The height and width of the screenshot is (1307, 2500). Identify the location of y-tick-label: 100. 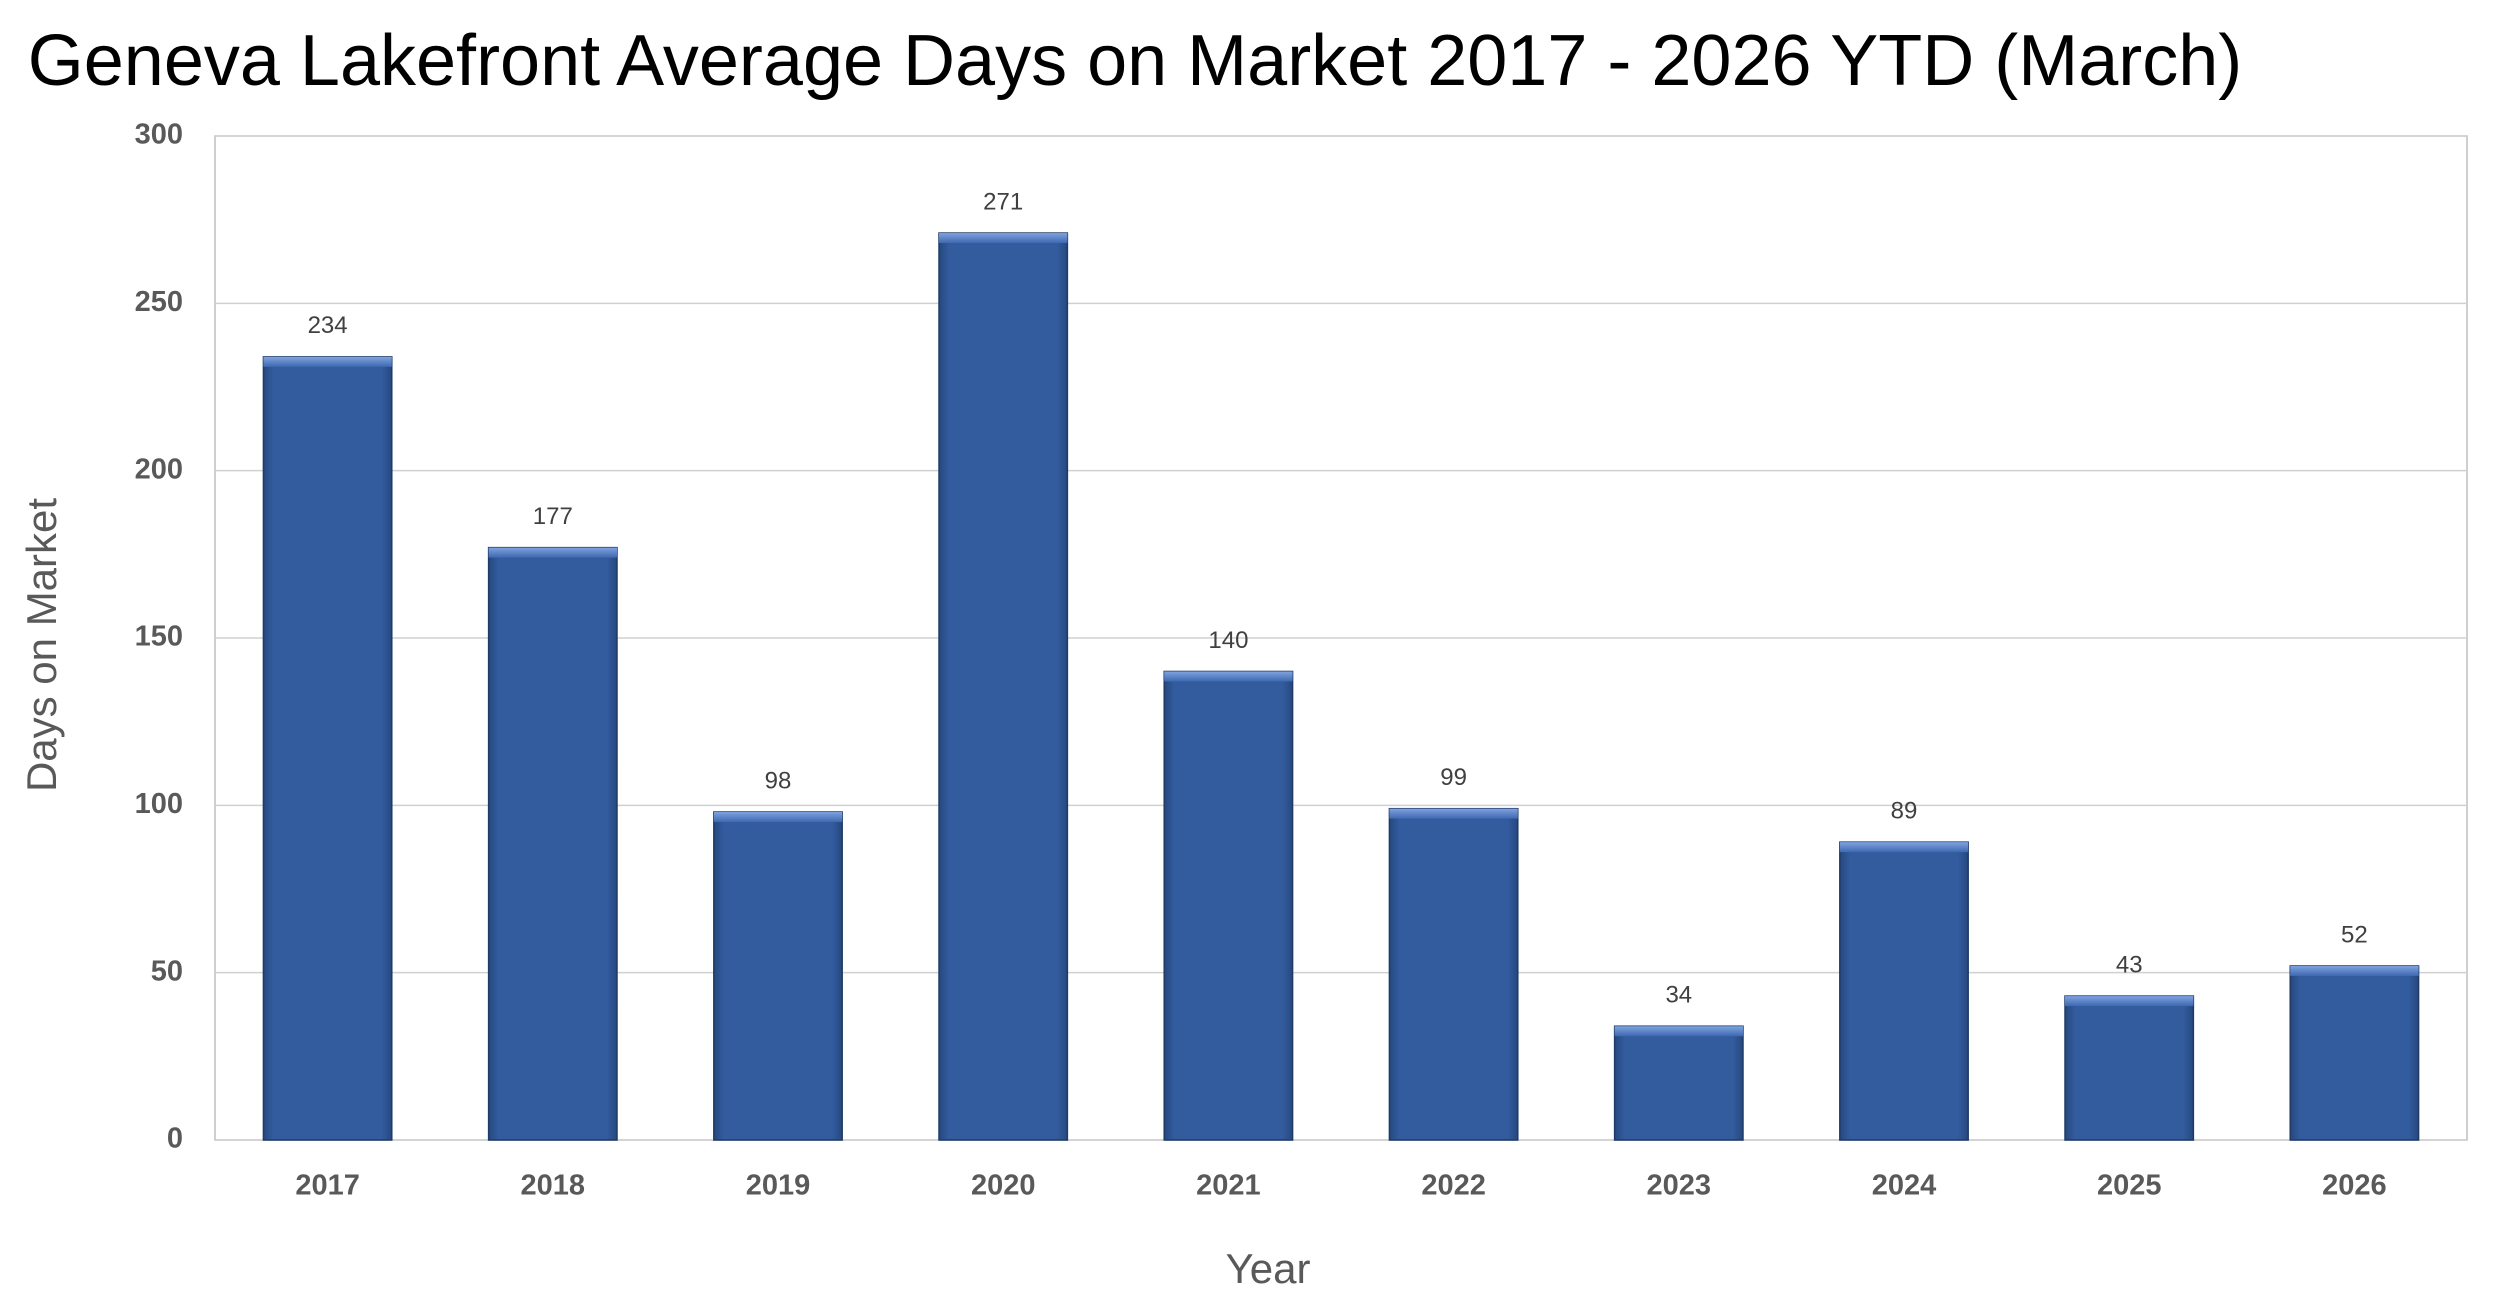
(159, 804).